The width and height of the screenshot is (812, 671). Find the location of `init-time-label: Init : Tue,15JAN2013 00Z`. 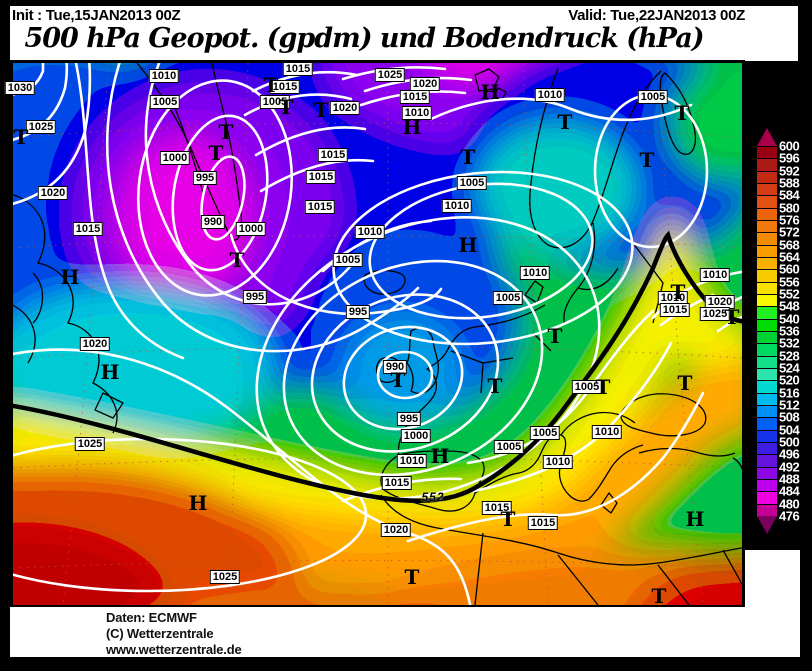

init-time-label: Init : Tue,15JAN2013 00Z is located at coordinates (96, 15).